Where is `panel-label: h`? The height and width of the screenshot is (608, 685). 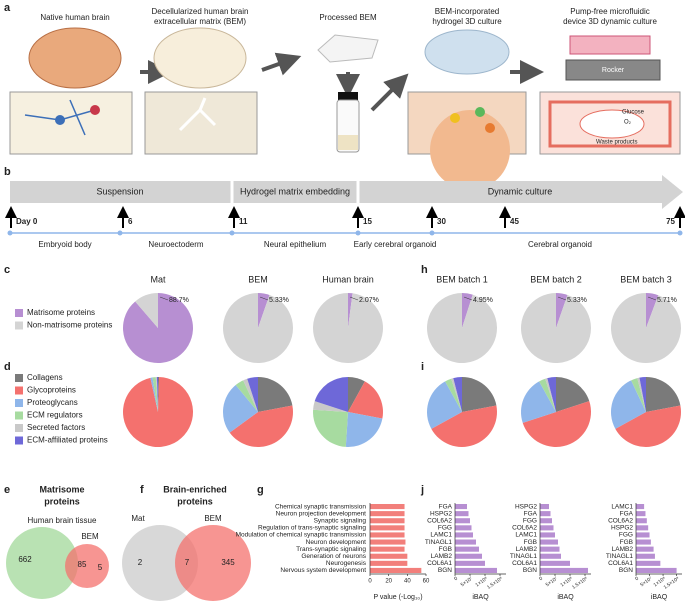 panel-label: h is located at coordinates (424, 270).